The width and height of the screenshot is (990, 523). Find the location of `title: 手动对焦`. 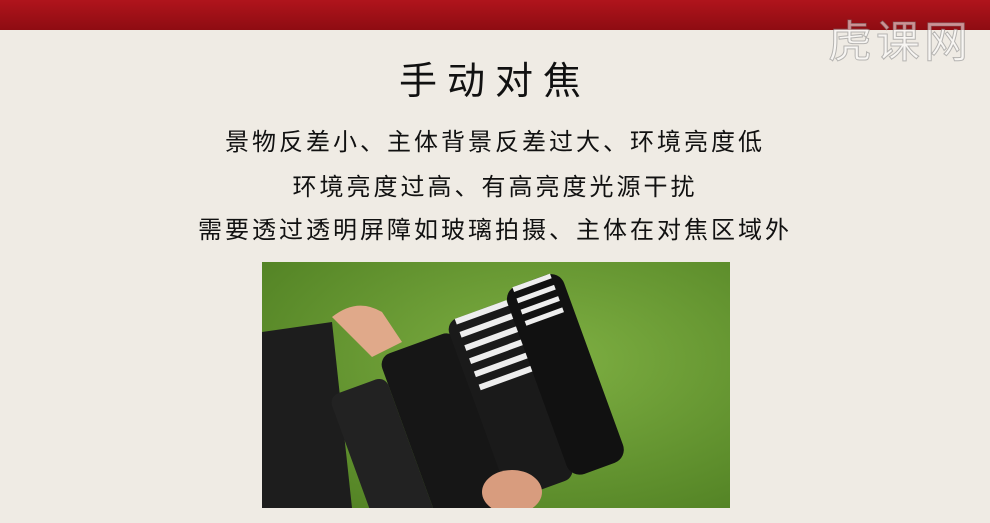

title: 手动对焦 is located at coordinates (494, 82).